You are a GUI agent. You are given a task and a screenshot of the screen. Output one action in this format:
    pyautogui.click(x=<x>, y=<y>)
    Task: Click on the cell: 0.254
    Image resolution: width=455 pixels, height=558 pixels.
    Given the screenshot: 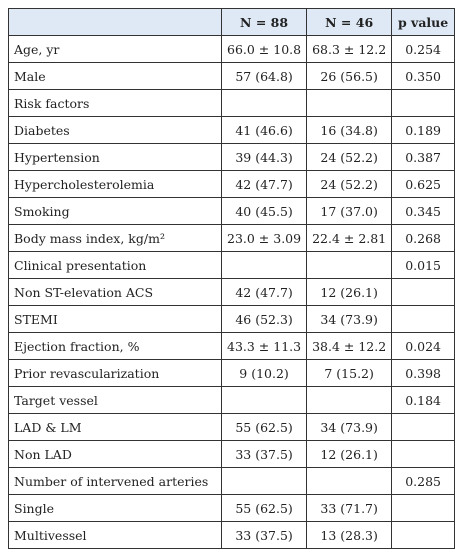 What is the action you would take?
    pyautogui.click(x=423, y=49)
    